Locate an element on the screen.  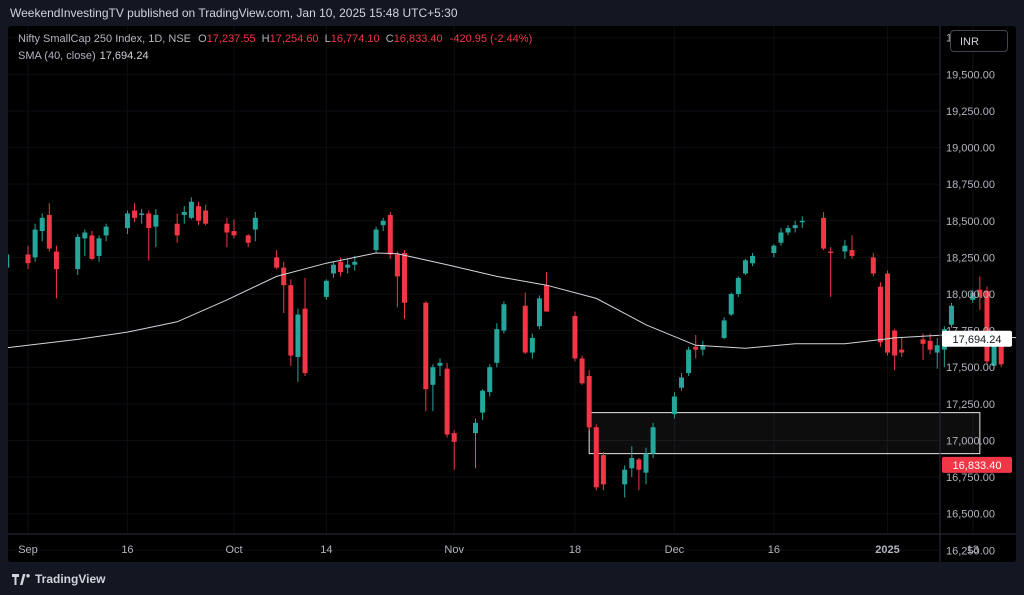
sma-price-label: 17,694.24 is located at coordinates (977, 340).